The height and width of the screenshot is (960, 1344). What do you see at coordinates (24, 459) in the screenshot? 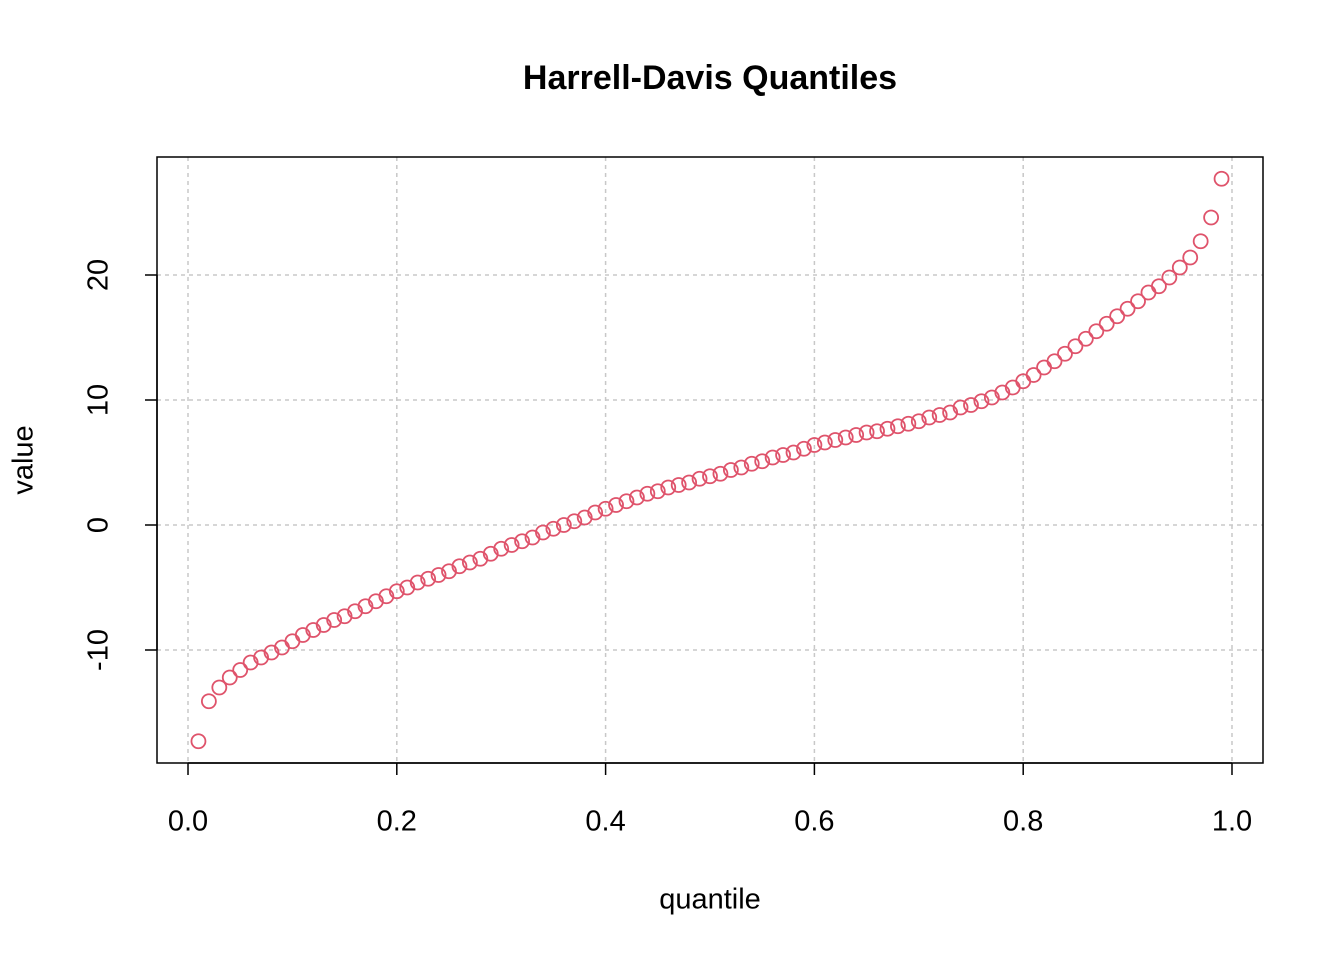
I see `y-axis-title: value` at bounding box center [24, 459].